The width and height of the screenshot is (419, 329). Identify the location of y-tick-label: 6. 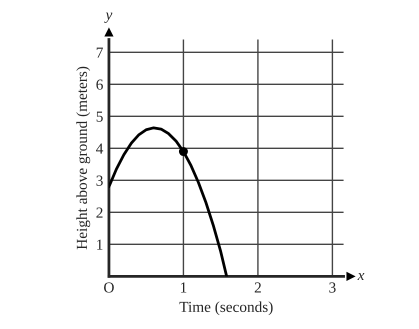
(99, 84).